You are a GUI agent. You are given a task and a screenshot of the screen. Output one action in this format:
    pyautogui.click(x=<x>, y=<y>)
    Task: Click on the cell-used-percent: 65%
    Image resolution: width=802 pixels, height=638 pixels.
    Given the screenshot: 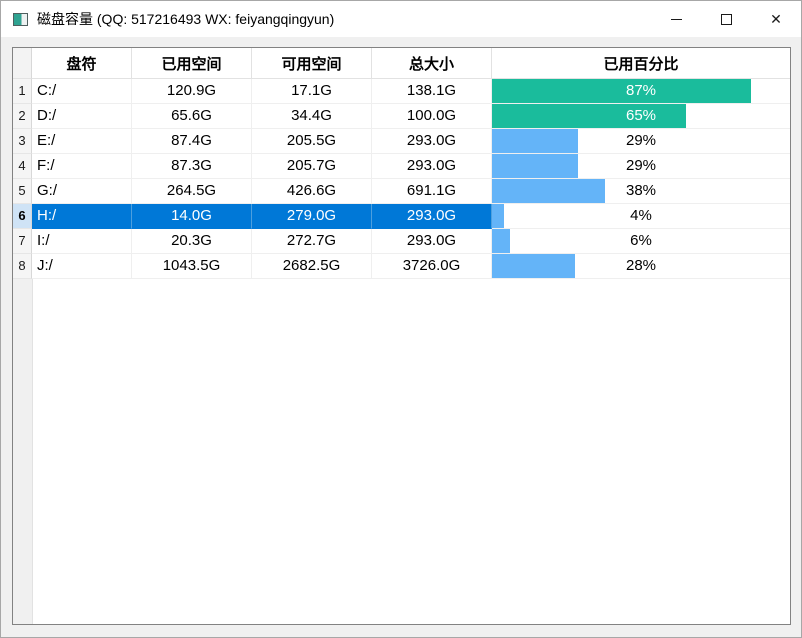 What is the action you would take?
    pyautogui.click(x=641, y=116)
    